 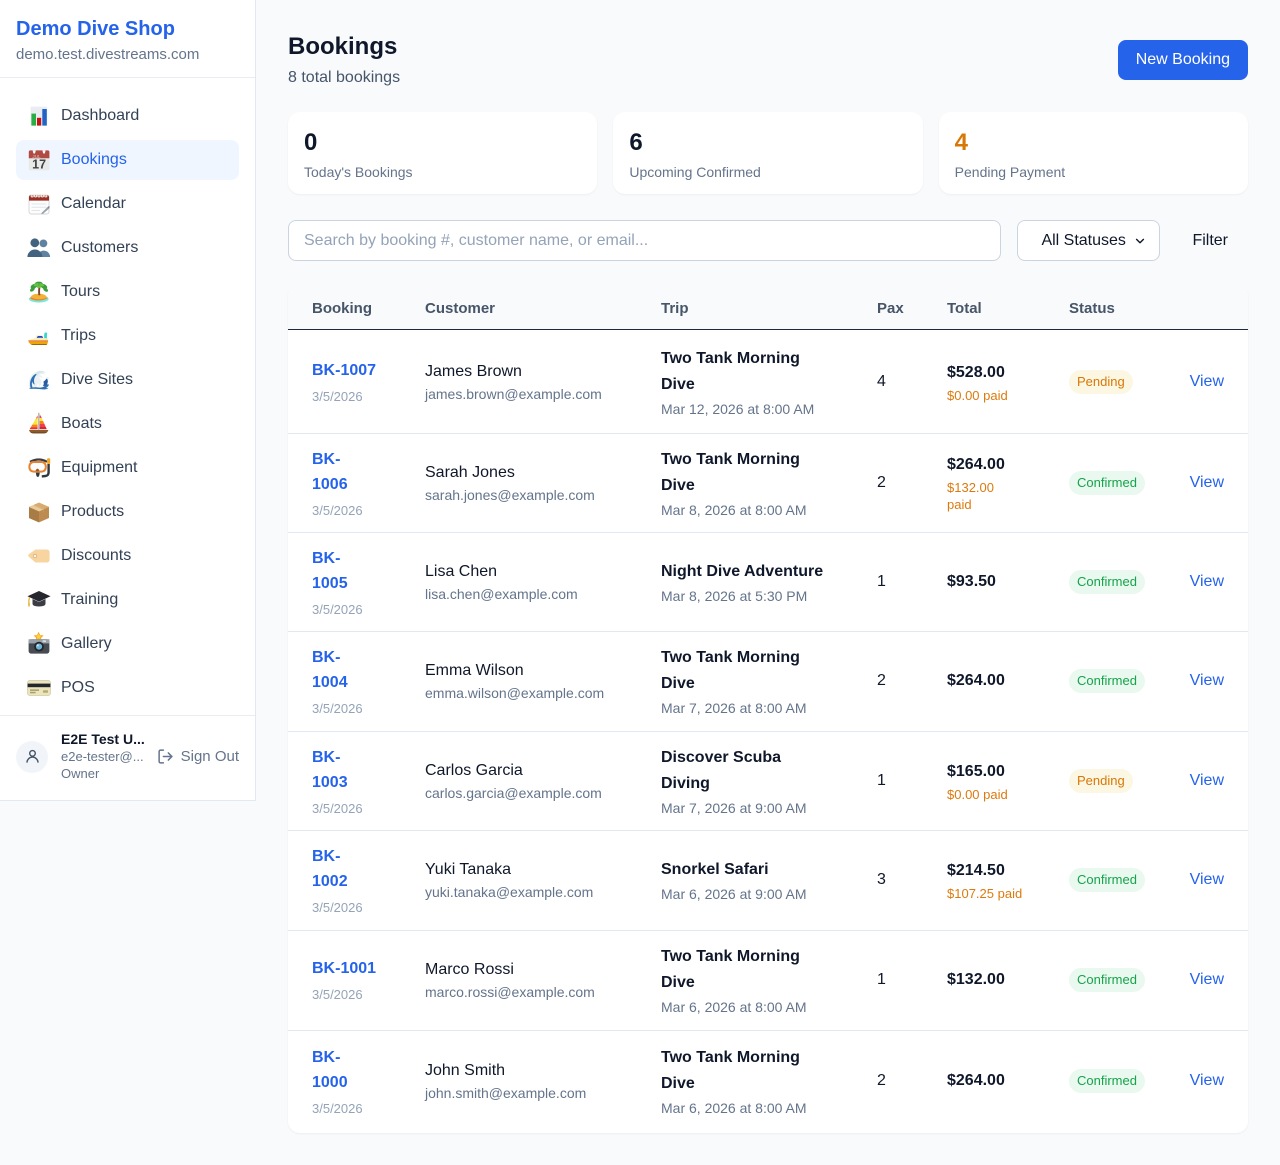 I want to click on svg-text: JUL, so click(x=36, y=156).